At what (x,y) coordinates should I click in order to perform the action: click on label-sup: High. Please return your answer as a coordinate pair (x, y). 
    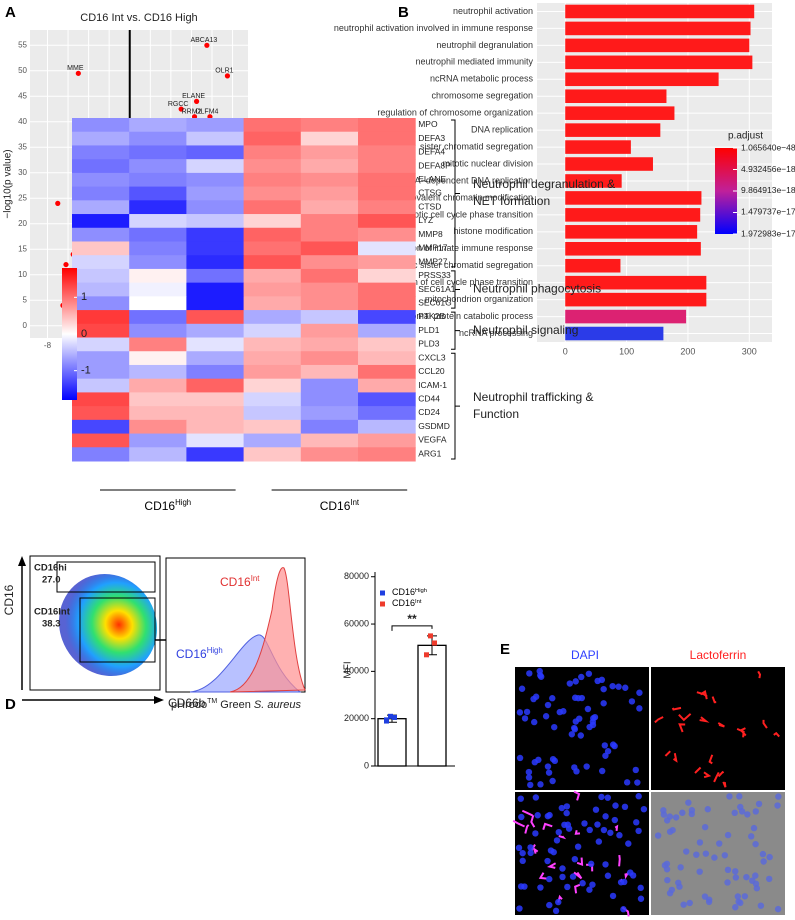
    Looking at the image, I should click on (183, 502).